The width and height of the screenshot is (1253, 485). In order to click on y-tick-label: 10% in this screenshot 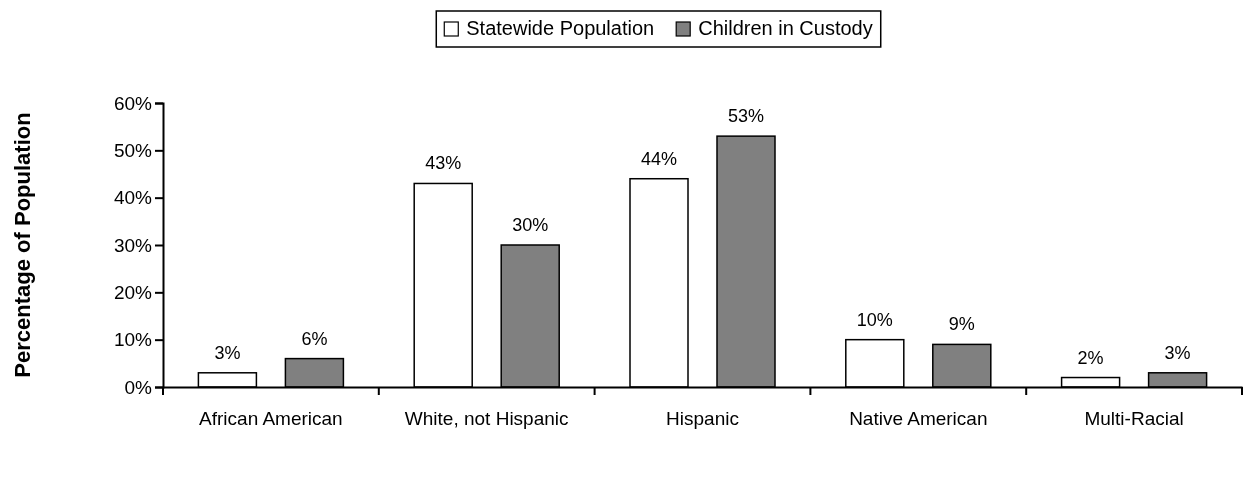, I will do `click(133, 340)`.